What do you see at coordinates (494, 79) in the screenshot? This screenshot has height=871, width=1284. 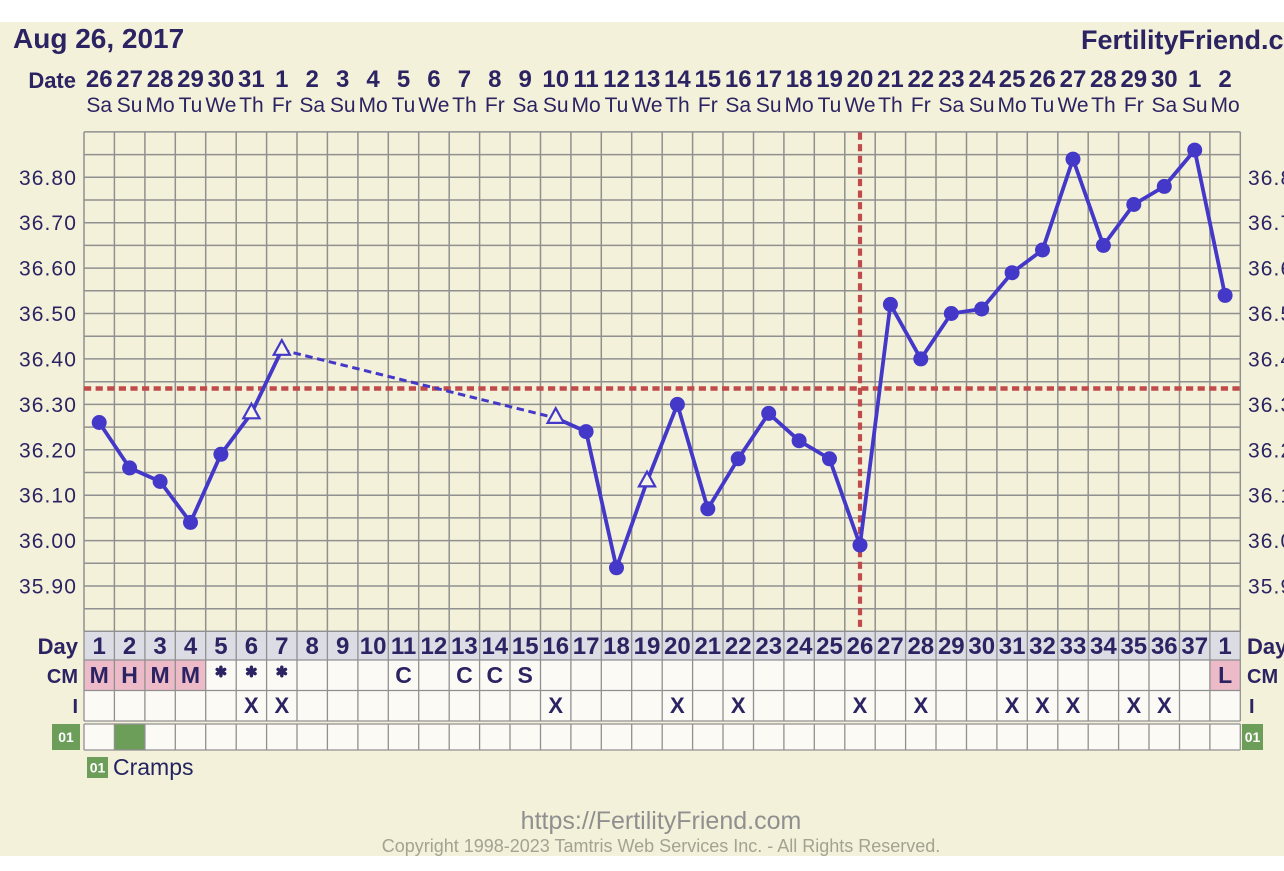 I see `svg-text: 8` at bounding box center [494, 79].